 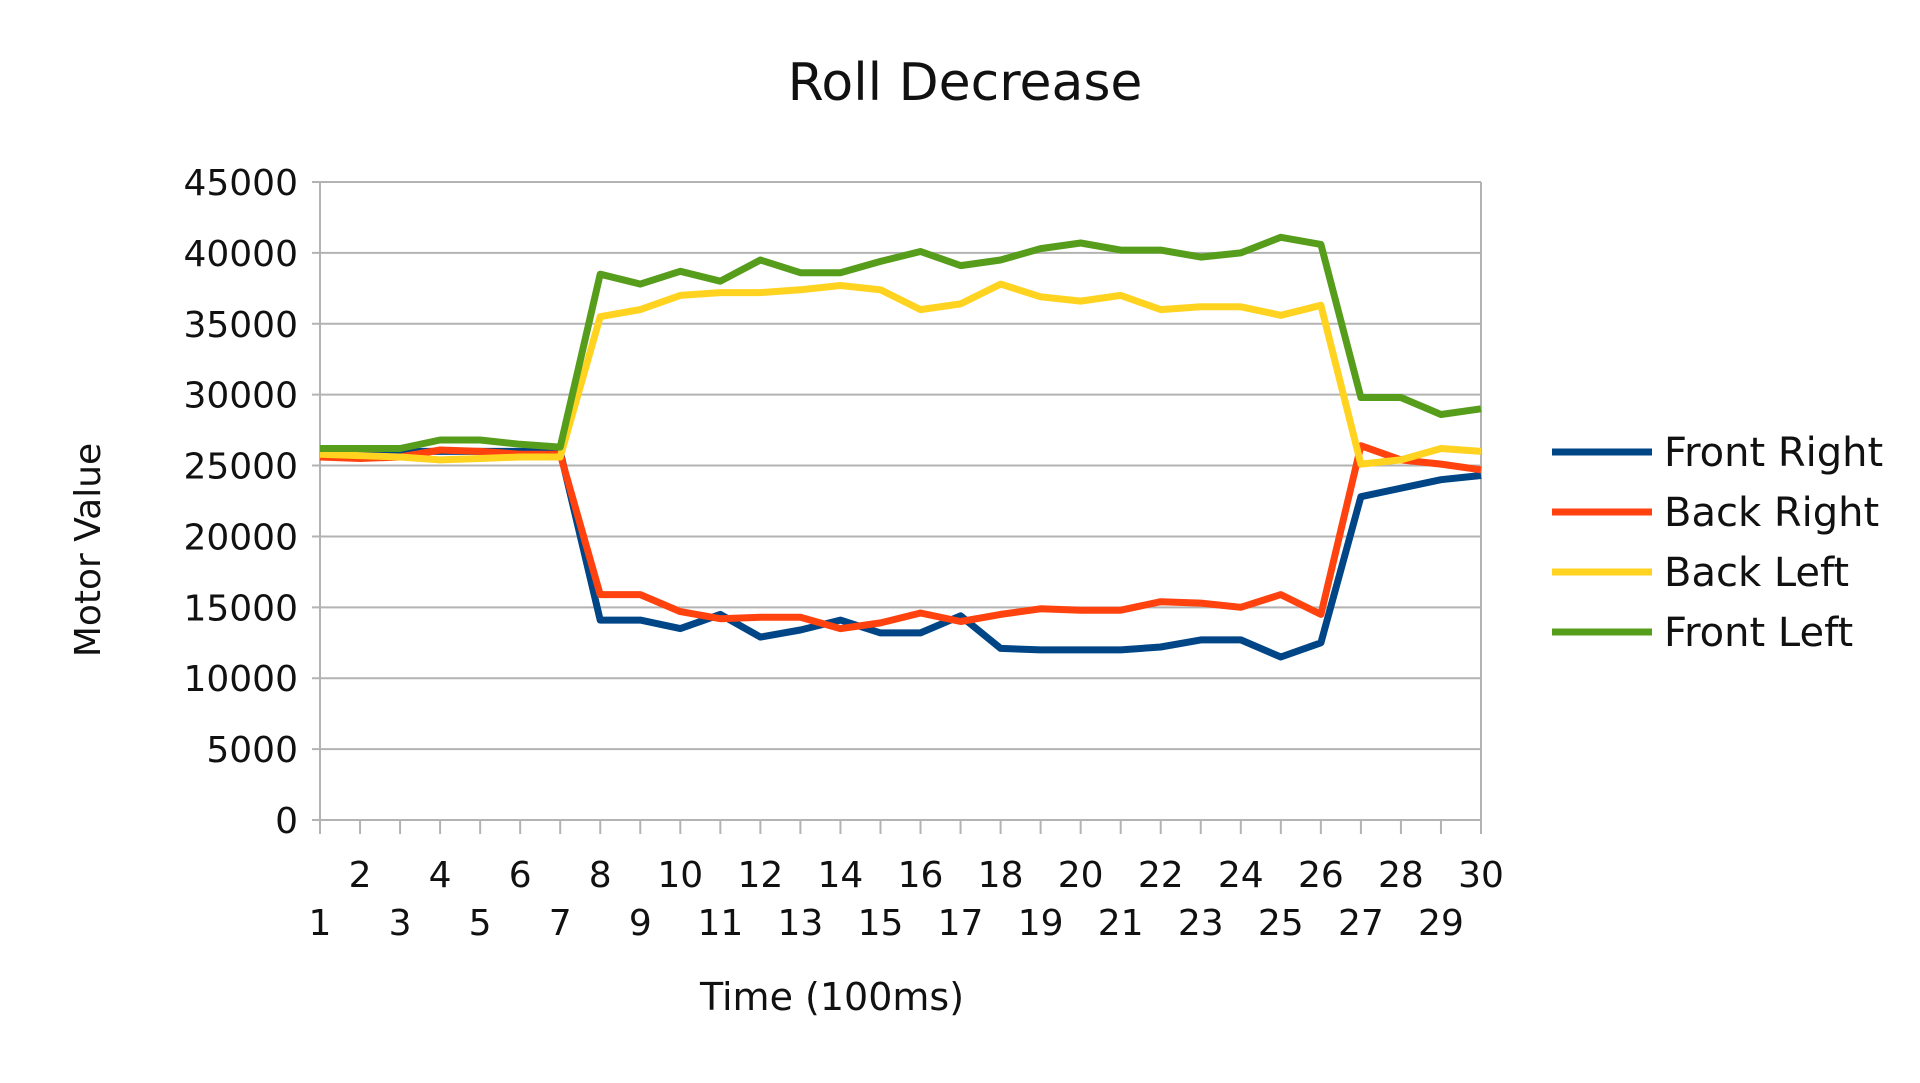 What do you see at coordinates (240, 467) in the screenshot?
I see `y-tick-label: 25000` at bounding box center [240, 467].